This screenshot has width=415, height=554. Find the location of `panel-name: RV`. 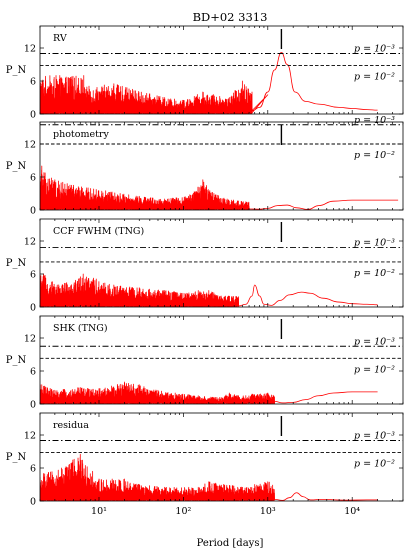

panel-name: RV is located at coordinates (60, 38).